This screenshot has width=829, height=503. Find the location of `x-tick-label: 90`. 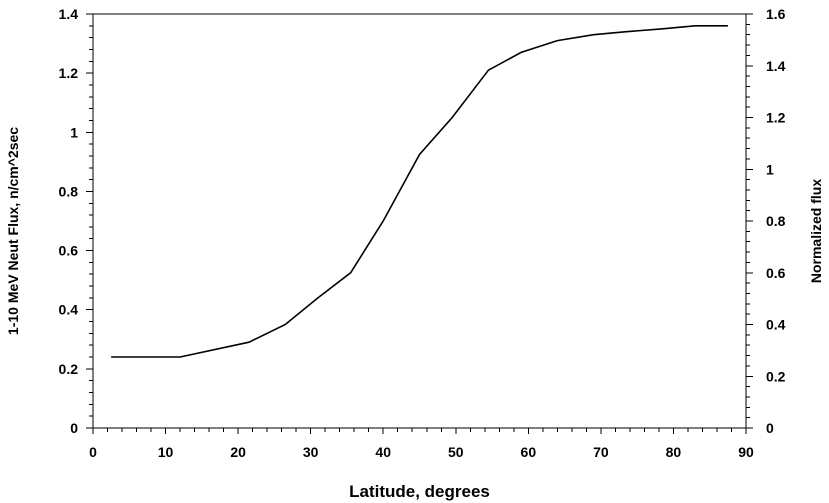

x-tick-label: 90 is located at coordinates (746, 452).